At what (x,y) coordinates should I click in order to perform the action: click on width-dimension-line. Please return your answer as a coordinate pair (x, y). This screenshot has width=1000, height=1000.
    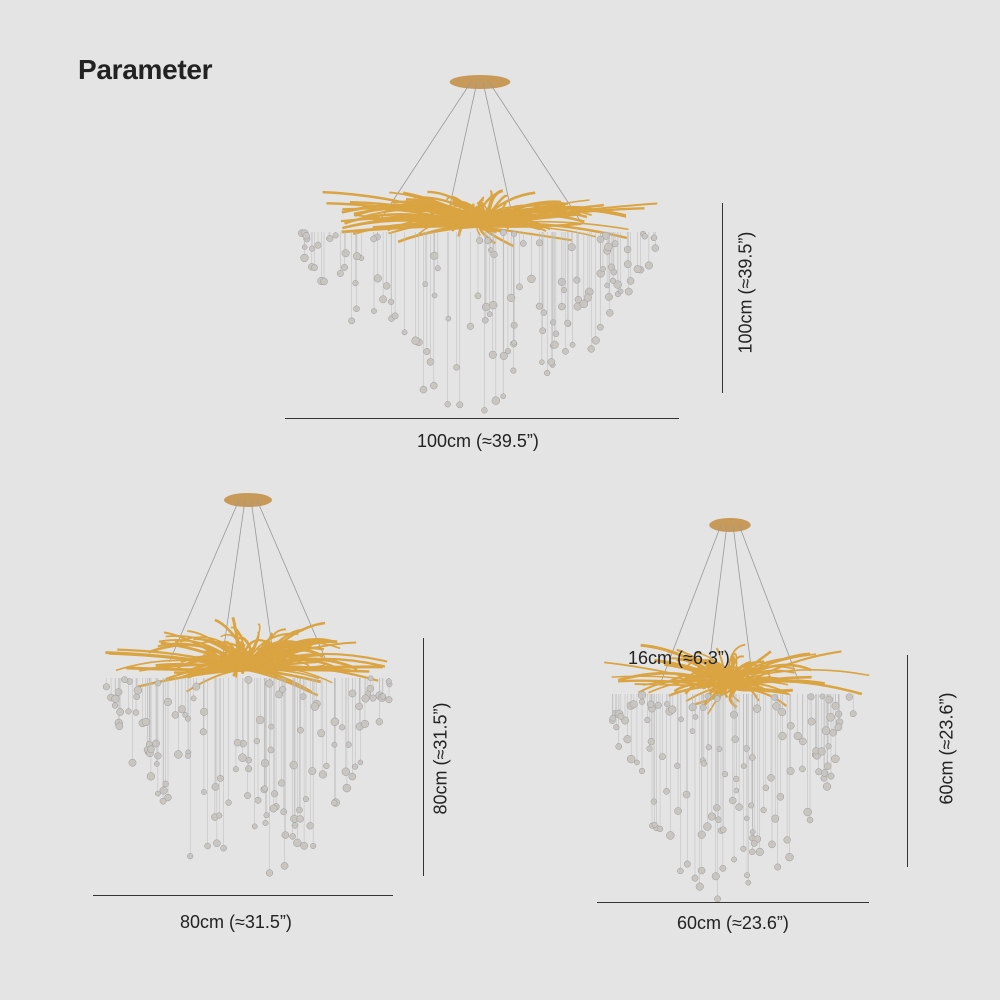
    Looking at the image, I should click on (733, 902).